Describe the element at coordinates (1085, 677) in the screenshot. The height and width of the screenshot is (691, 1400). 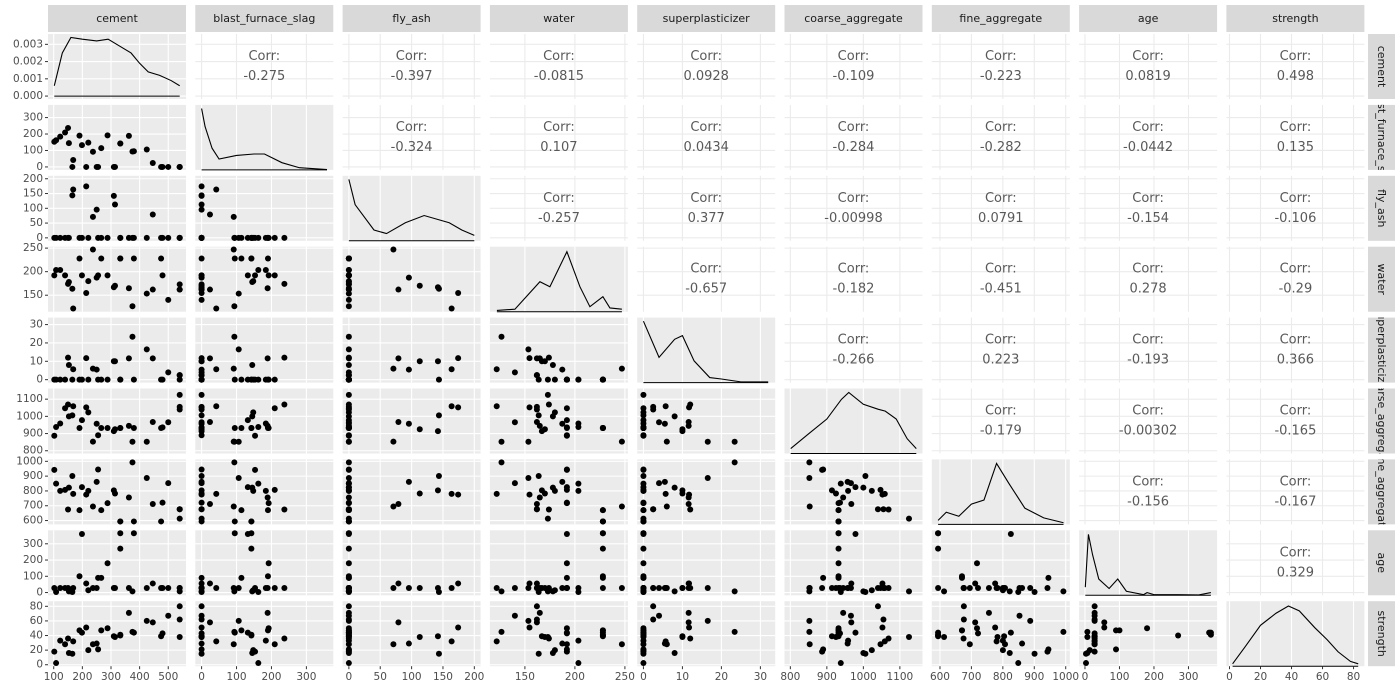
I see `x-tick-label: 0` at that location.